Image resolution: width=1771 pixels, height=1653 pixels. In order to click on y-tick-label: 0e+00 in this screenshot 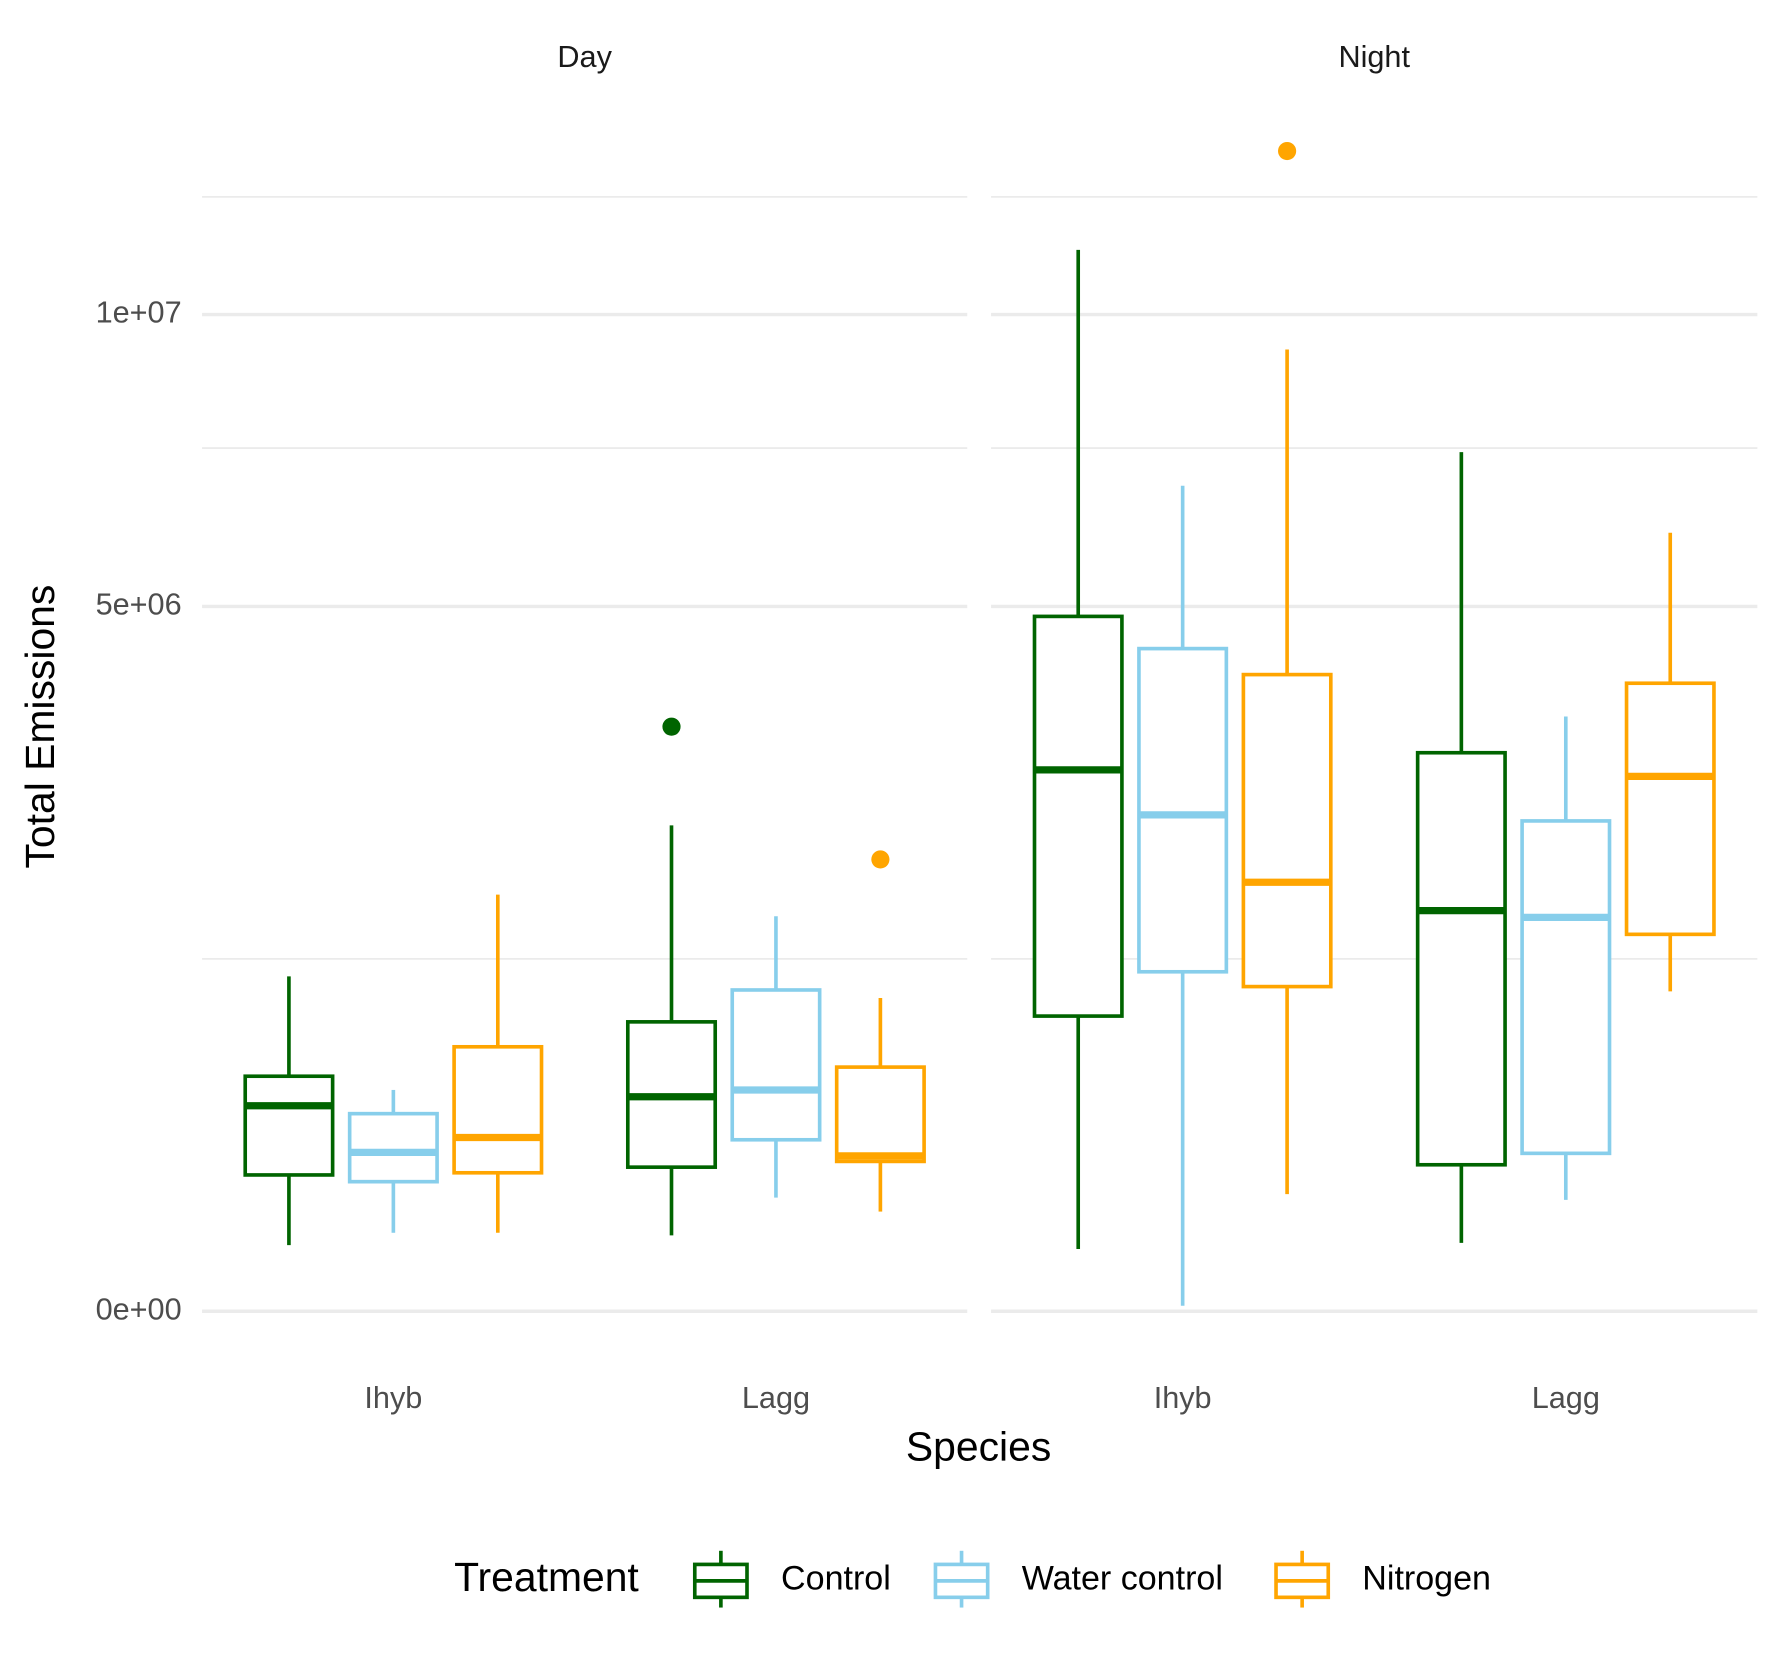, I will do `click(139, 1309)`.